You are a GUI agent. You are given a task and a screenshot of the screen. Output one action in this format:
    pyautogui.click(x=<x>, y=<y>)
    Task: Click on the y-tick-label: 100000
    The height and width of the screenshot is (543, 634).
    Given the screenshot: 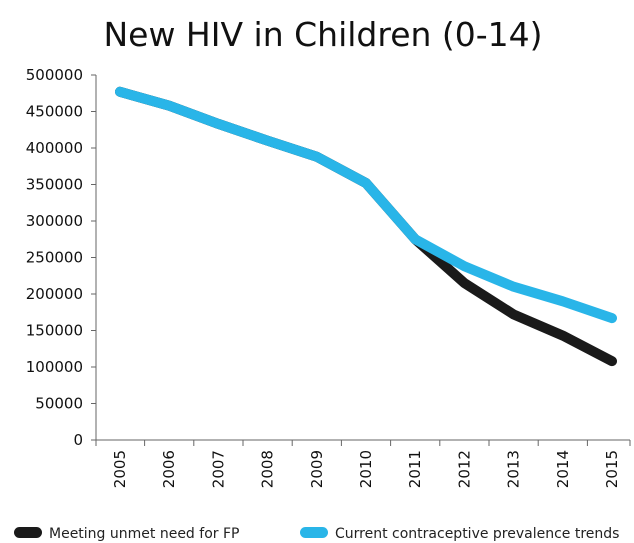 What is the action you would take?
    pyautogui.click(x=54, y=367)
    